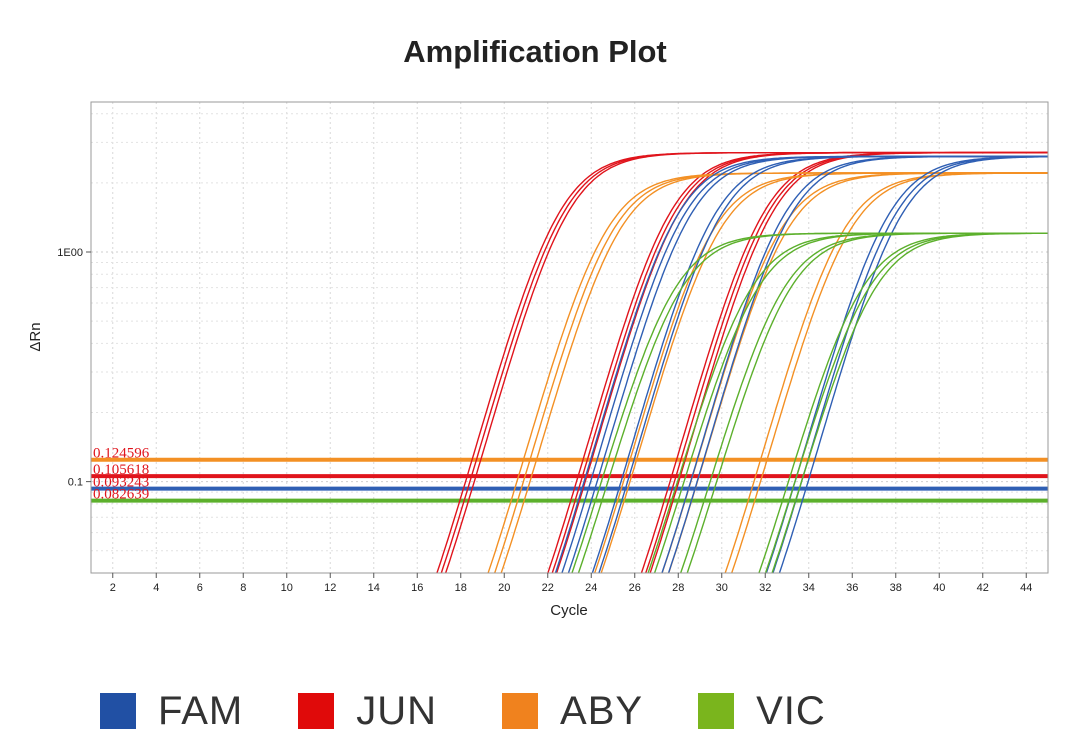 This screenshot has height=754, width=1084. What do you see at coordinates (243, 588) in the screenshot?
I see `x-tick-label-8: 8` at bounding box center [243, 588].